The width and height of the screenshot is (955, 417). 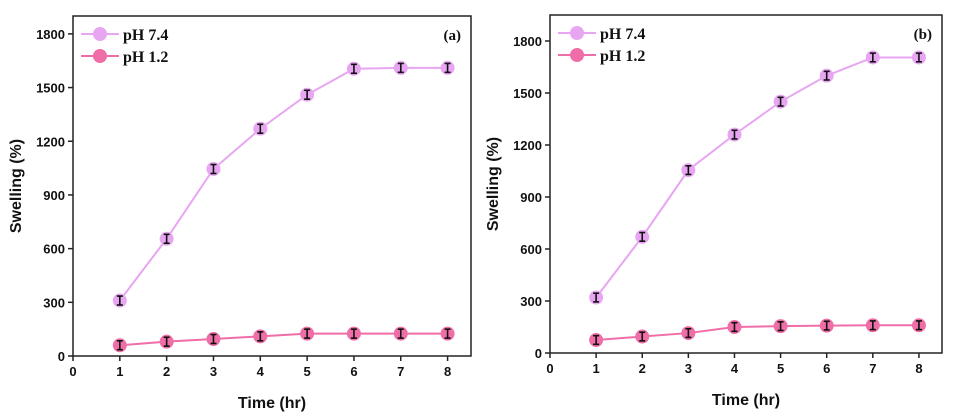 What do you see at coordinates (453, 36) in the screenshot?
I see `panel-label: (a)` at bounding box center [453, 36].